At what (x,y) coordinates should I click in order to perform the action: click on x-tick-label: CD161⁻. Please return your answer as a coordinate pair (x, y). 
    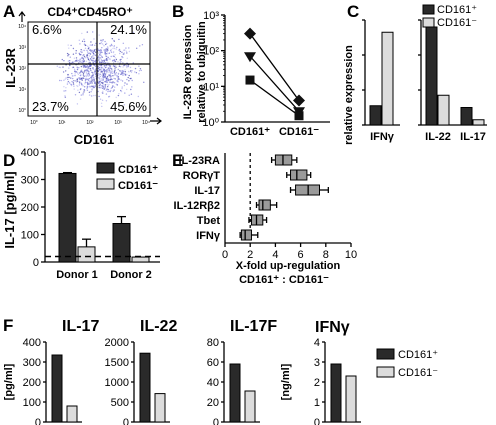
    Looking at the image, I should click on (299, 132).